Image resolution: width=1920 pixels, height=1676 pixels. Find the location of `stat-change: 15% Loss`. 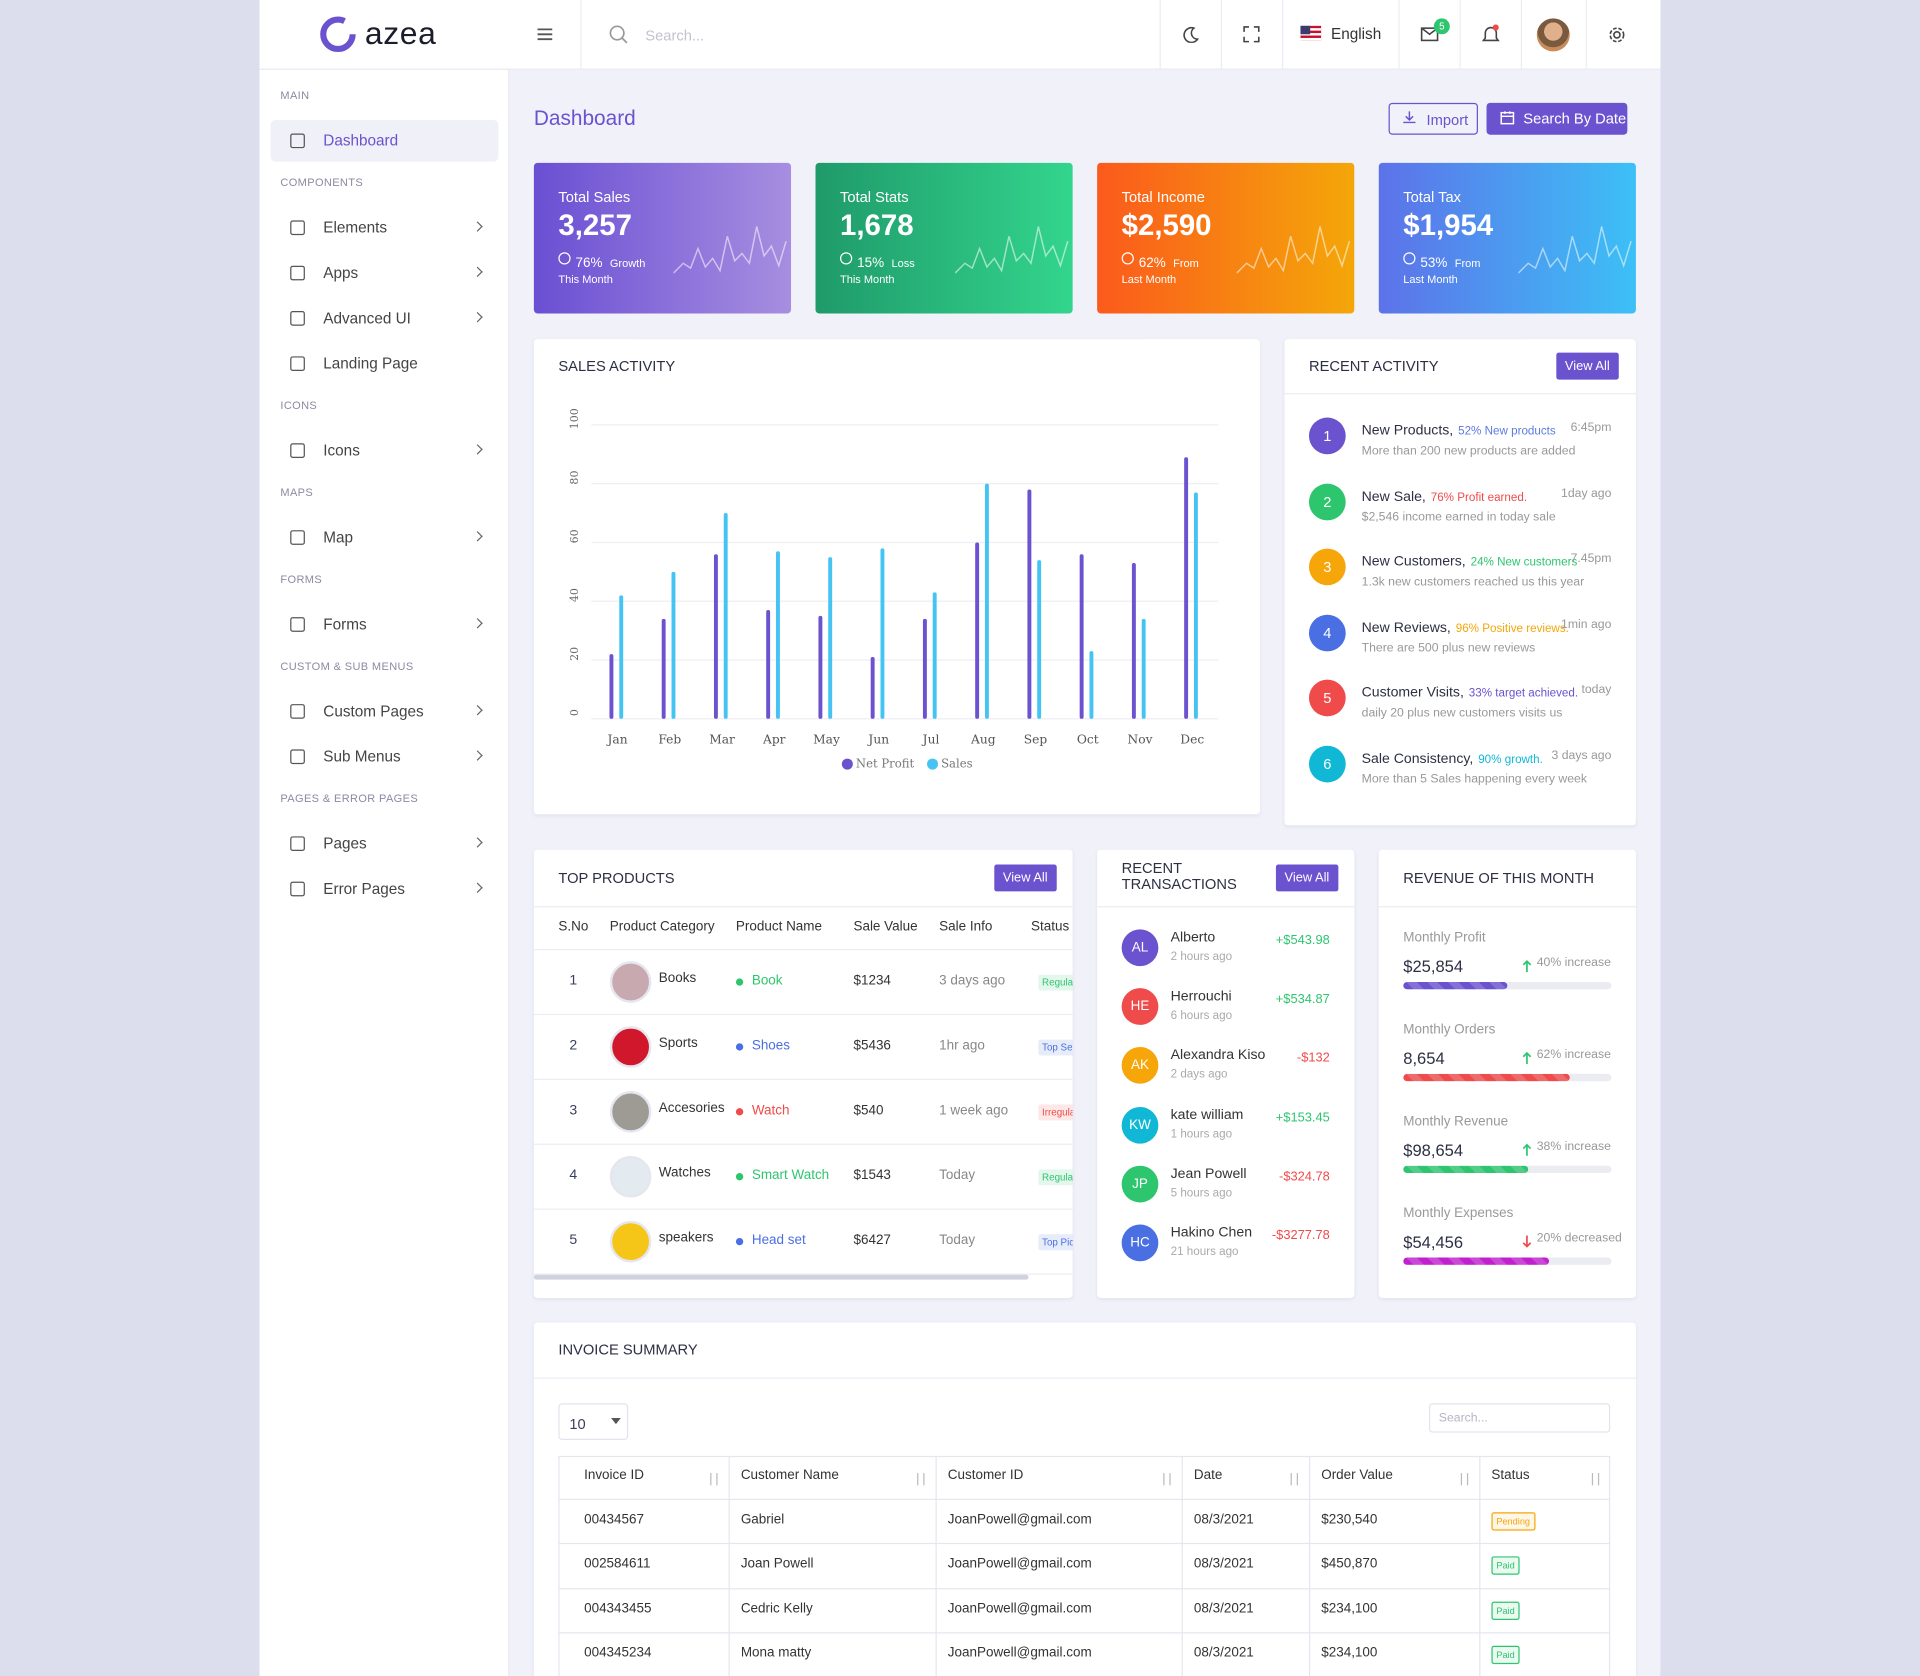

stat-change: 15% Loss is located at coordinates (886, 262).